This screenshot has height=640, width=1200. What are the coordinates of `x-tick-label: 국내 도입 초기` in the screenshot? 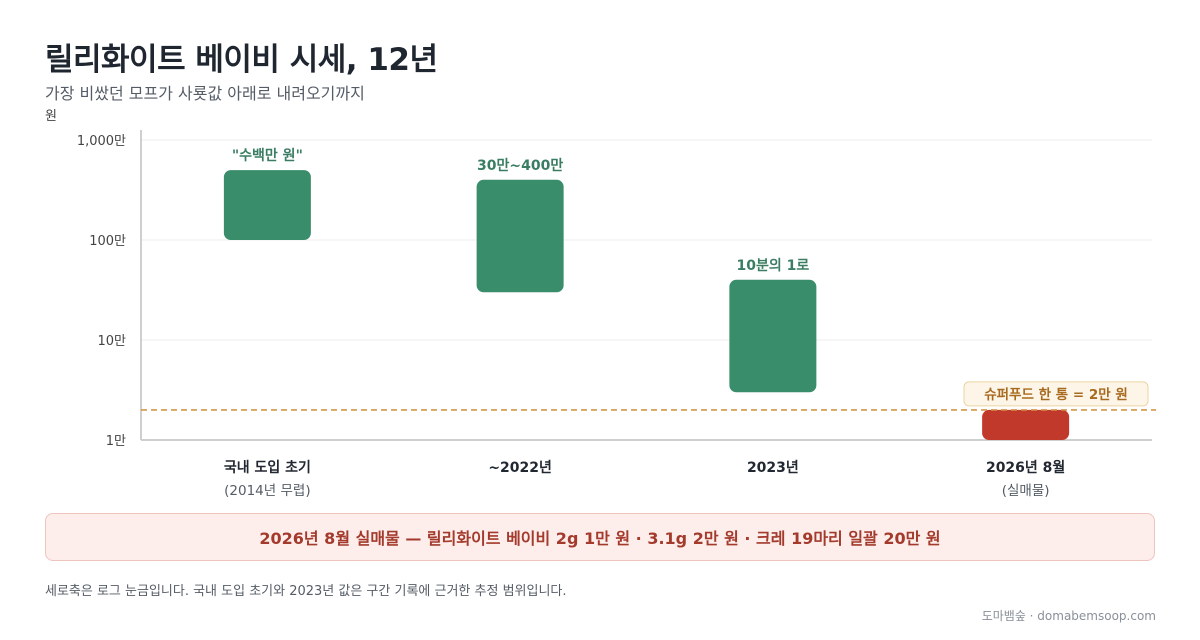 It's located at (267, 468).